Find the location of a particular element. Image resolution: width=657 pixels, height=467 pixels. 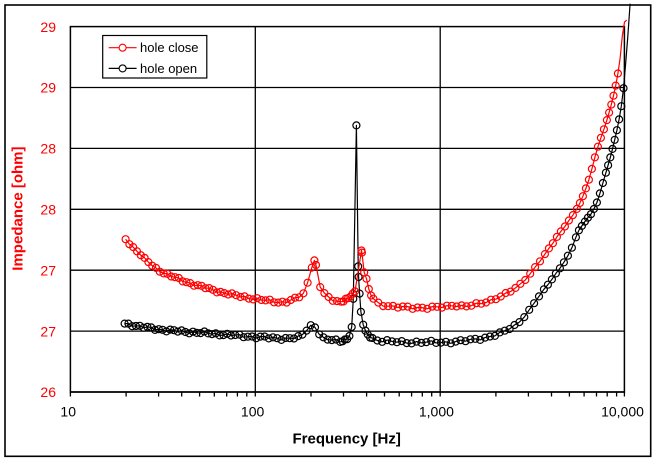

svg-text: 100 is located at coordinates (253, 412).